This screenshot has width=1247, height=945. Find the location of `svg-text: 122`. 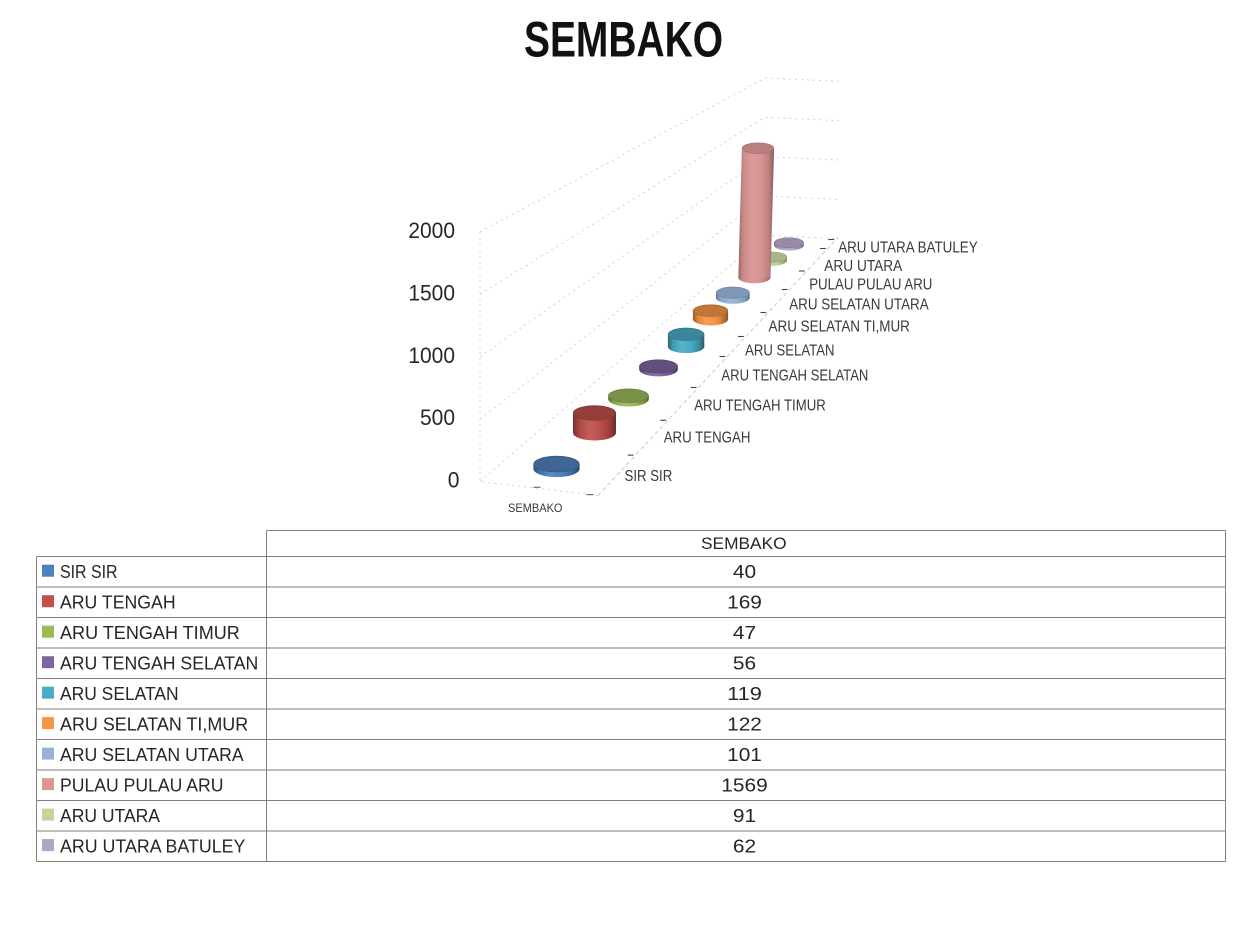

svg-text: 122 is located at coordinates (744, 724).